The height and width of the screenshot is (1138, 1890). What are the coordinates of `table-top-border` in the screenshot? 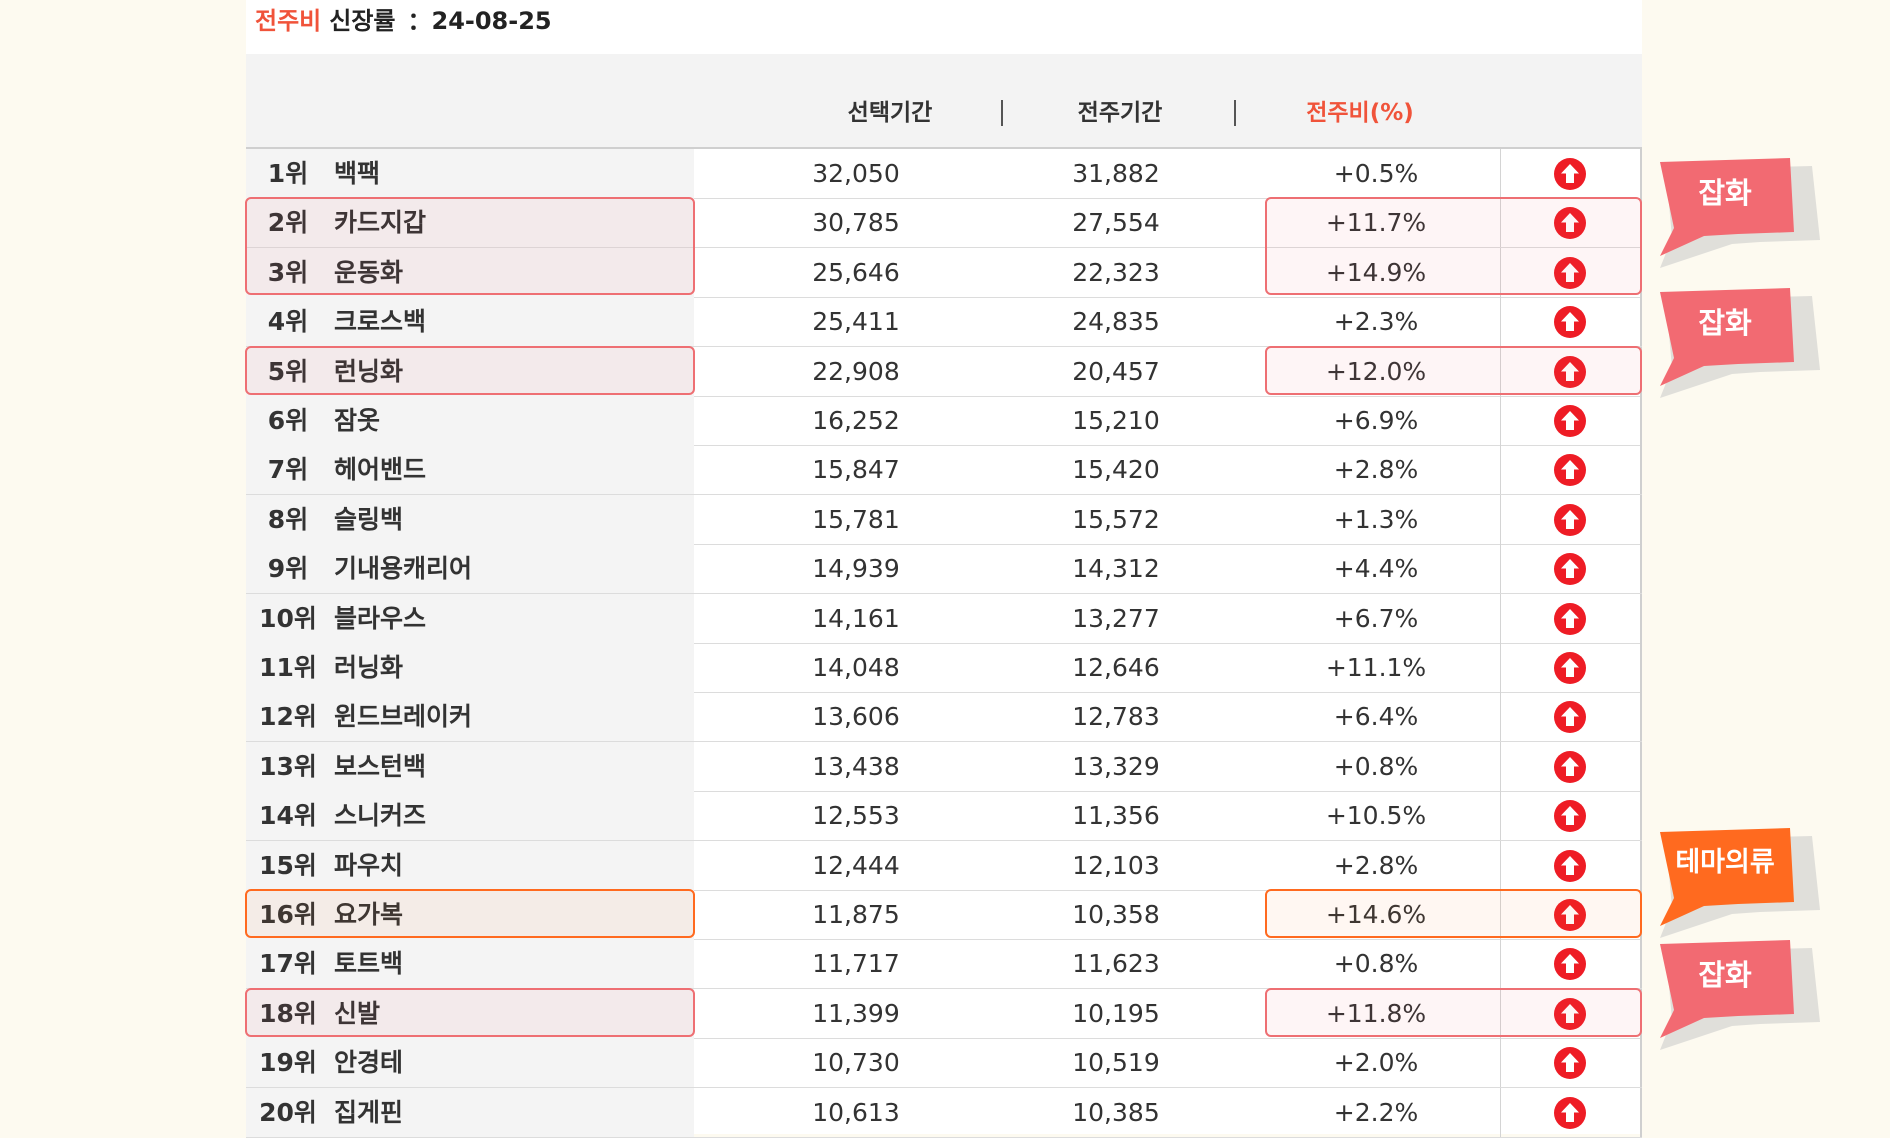 It's located at (944, 148).